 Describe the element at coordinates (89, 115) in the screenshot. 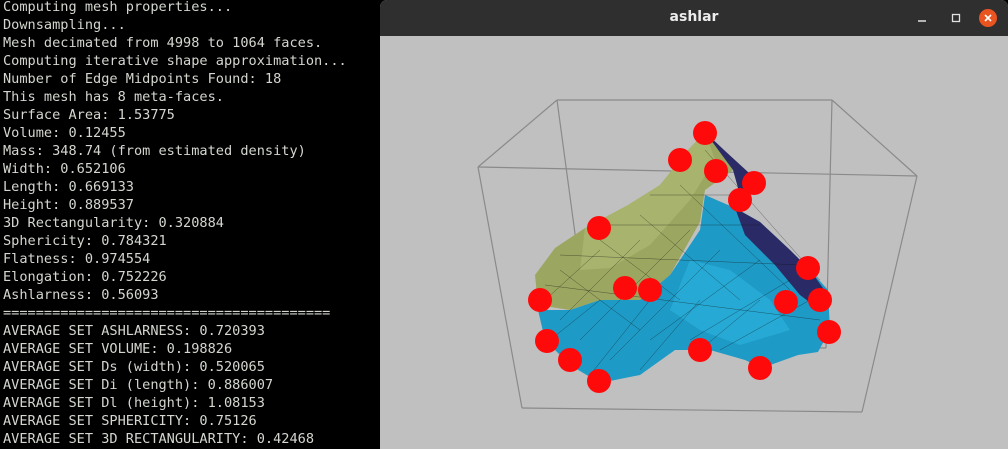

I see `terminal-line: Surface Area: 1.53775` at that location.